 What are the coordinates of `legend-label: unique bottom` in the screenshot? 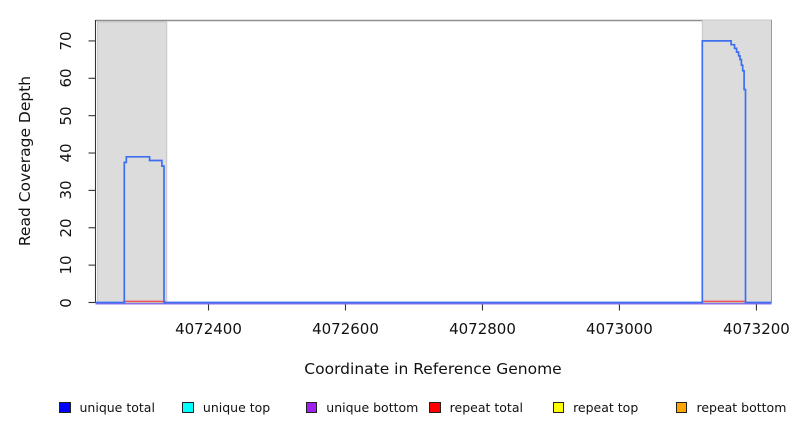 It's located at (372, 407).